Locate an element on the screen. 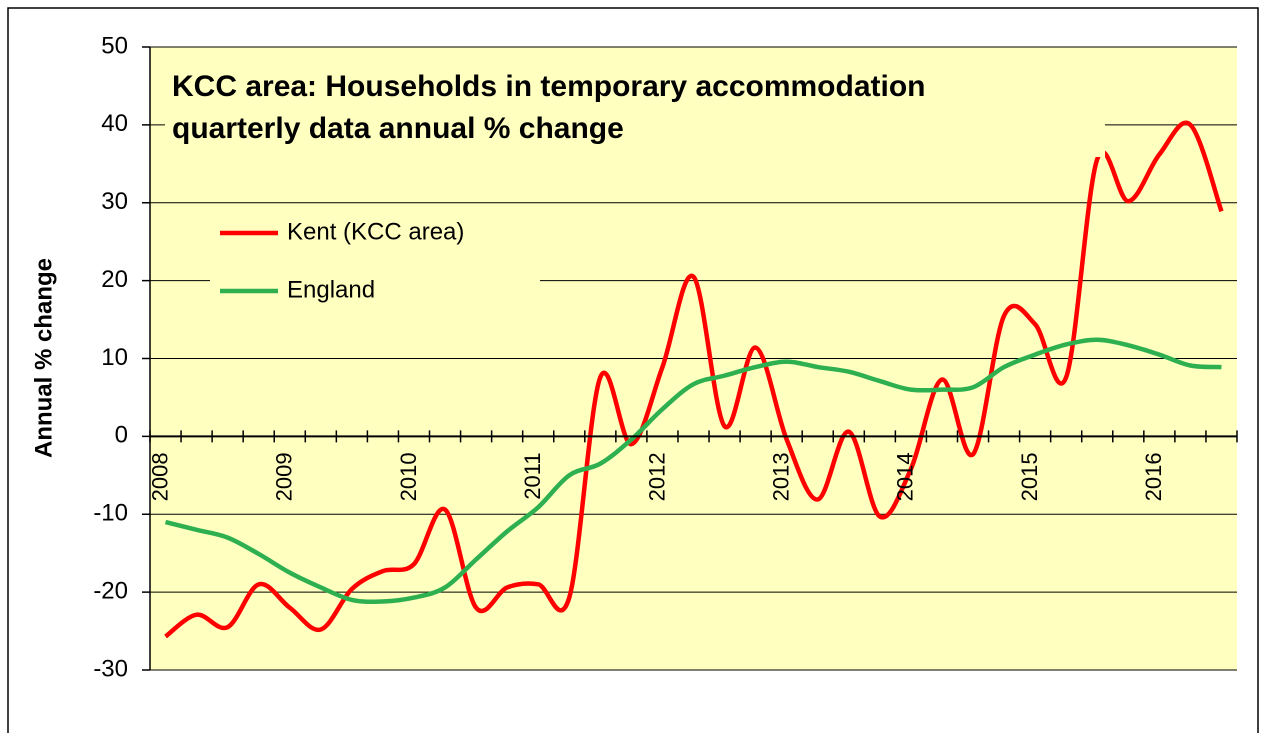 This screenshot has height=733, width=1265. y-axis-title: Annual % change is located at coordinates (43, 358).